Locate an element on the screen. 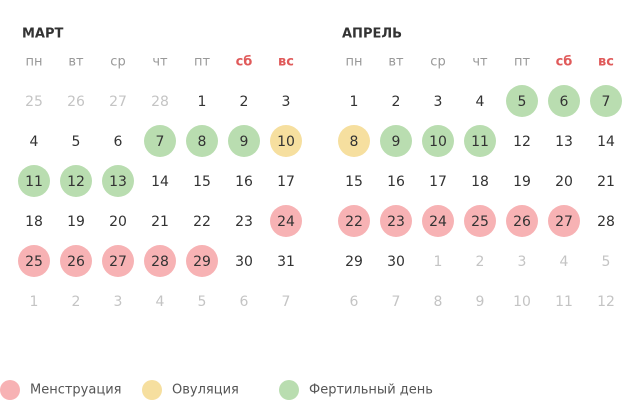 The width and height of the screenshot is (640, 412). weekday: сб is located at coordinates (564, 62).